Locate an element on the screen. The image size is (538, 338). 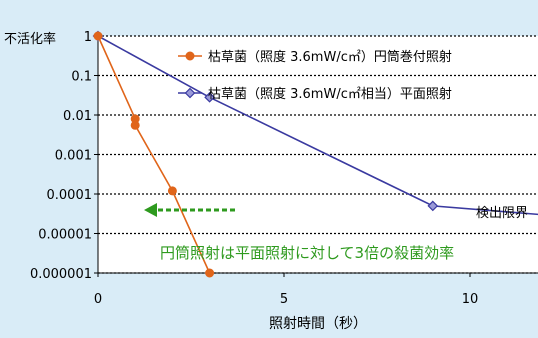
legend-label-0: 枯草菌（照度 3.6mW/c㎡）円筒巻付照射 is located at coordinates (330, 57).